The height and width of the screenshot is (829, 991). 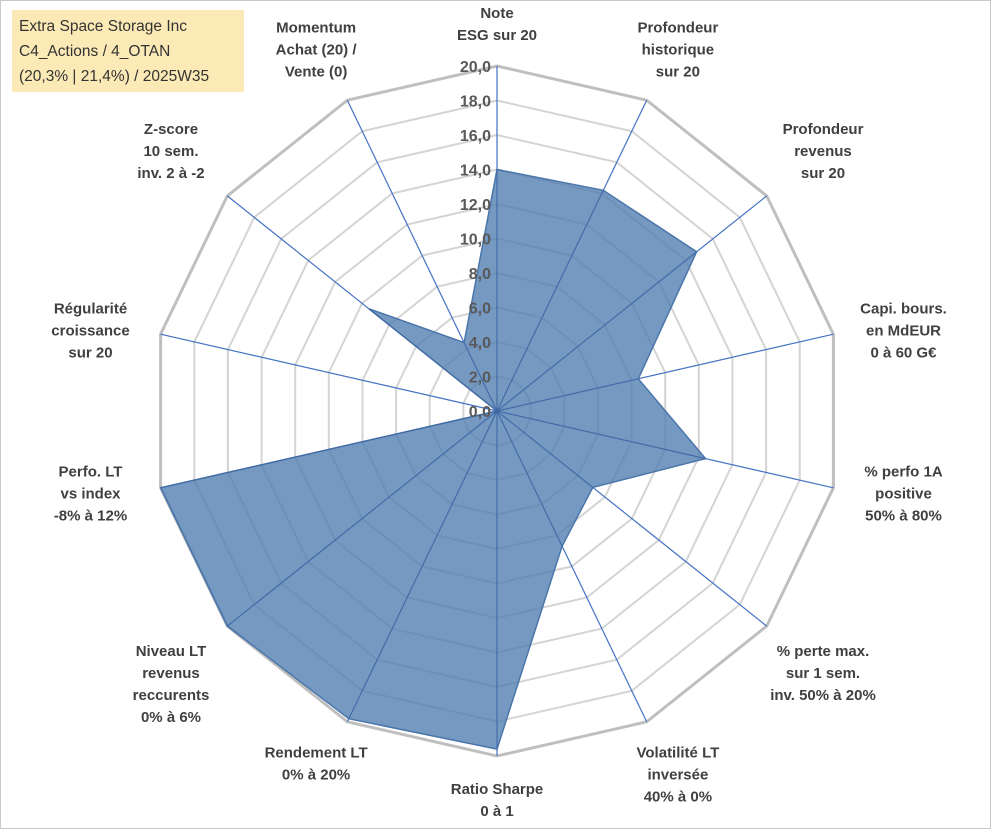 I want to click on axis-label-line: 40% à 0%, so click(x=678, y=797).